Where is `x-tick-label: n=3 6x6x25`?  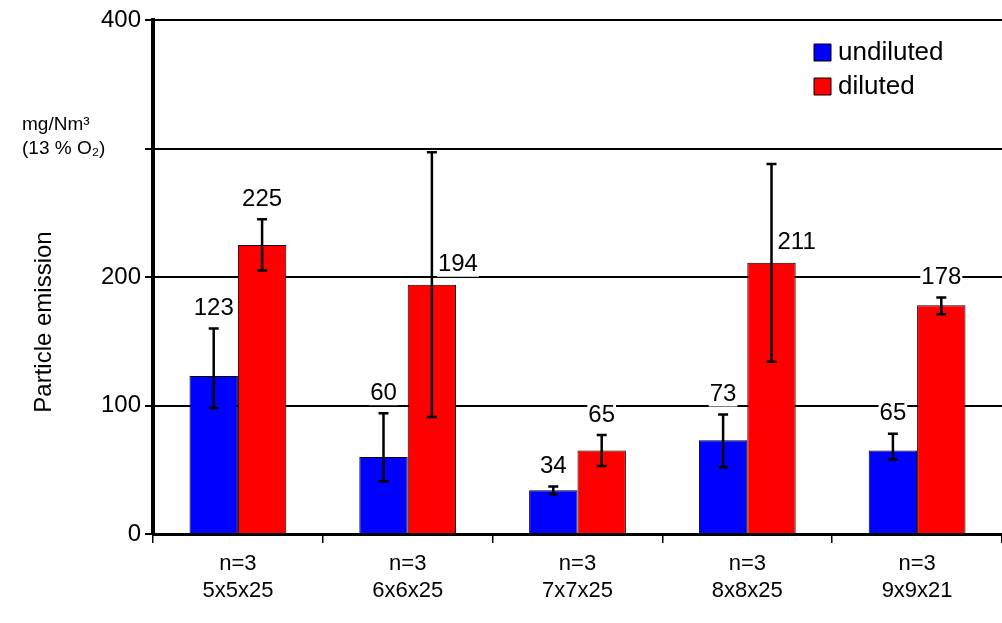
x-tick-label: n=3 6x6x25 is located at coordinates (408, 576).